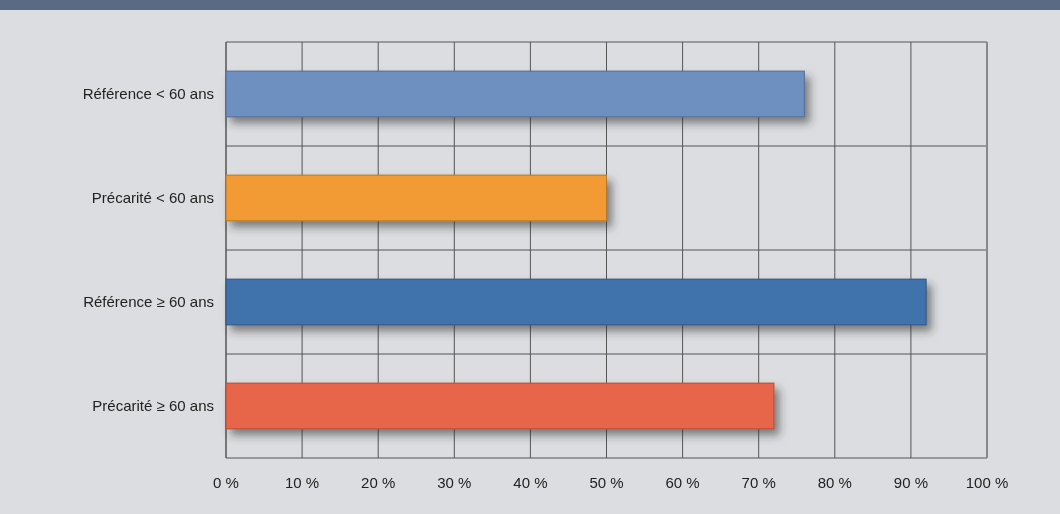 This screenshot has width=1060, height=514. What do you see at coordinates (153, 405) in the screenshot?
I see `y-tick-label: Précarité ≥ 60 ans` at bounding box center [153, 405].